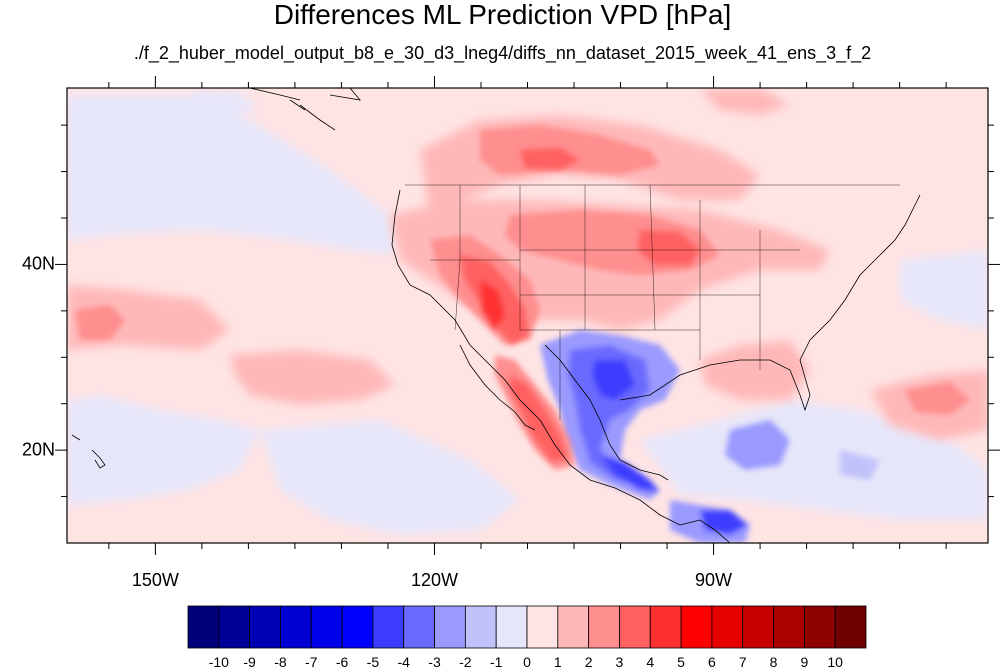  I want to click on colorbar-label: -1, so click(496, 662).